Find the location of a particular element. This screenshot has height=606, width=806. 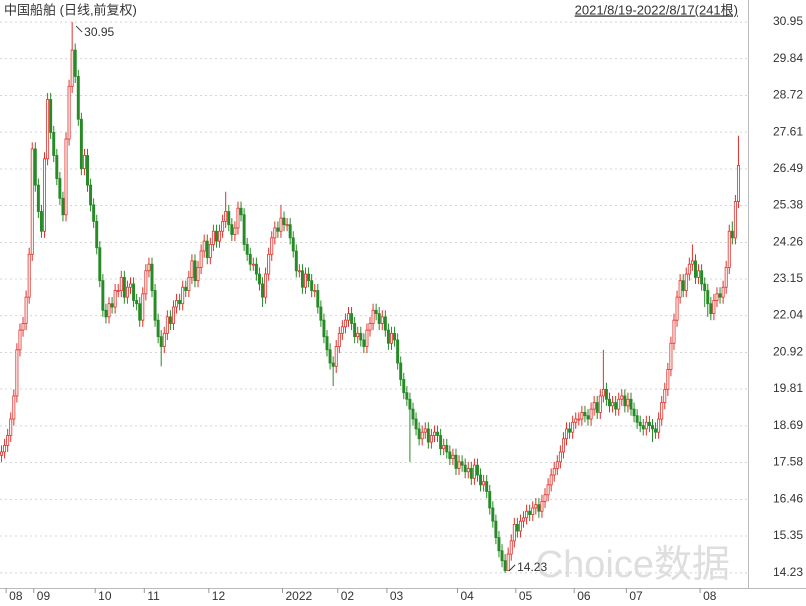

y-tick-label: 29.84 is located at coordinates (788, 58).